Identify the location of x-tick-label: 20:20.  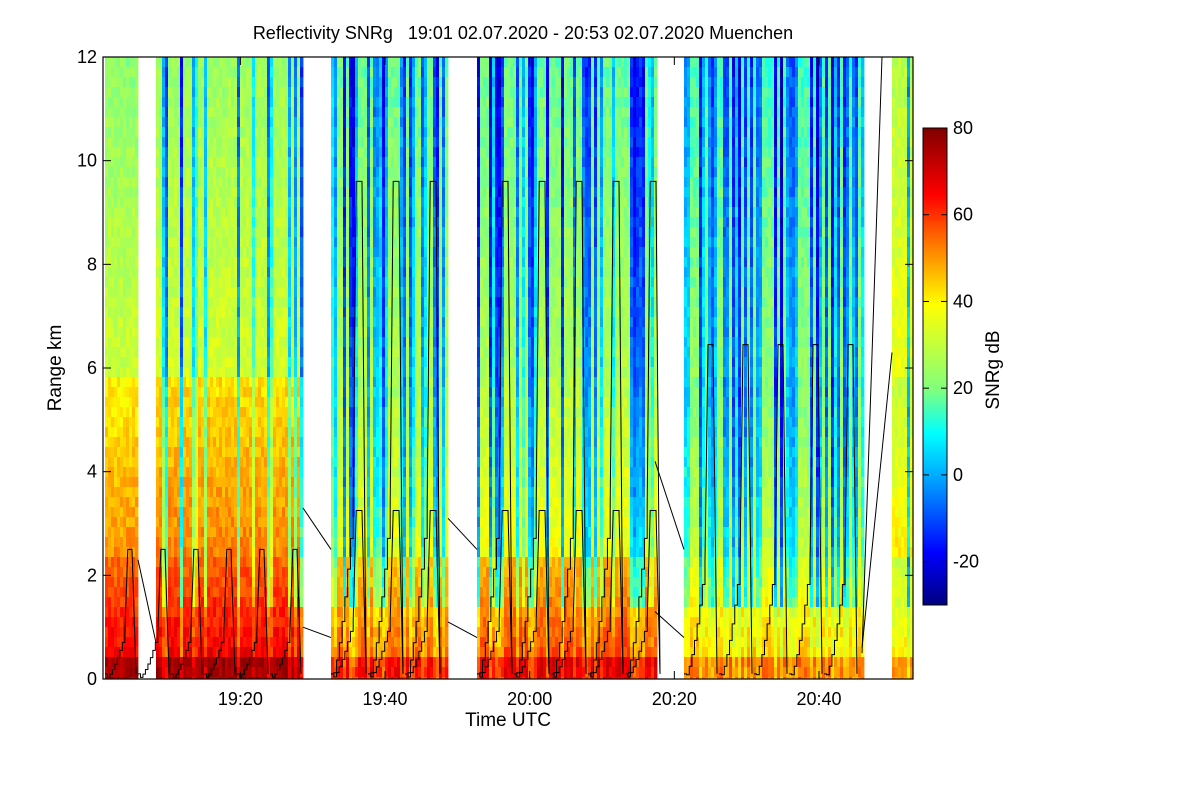
(674, 699).